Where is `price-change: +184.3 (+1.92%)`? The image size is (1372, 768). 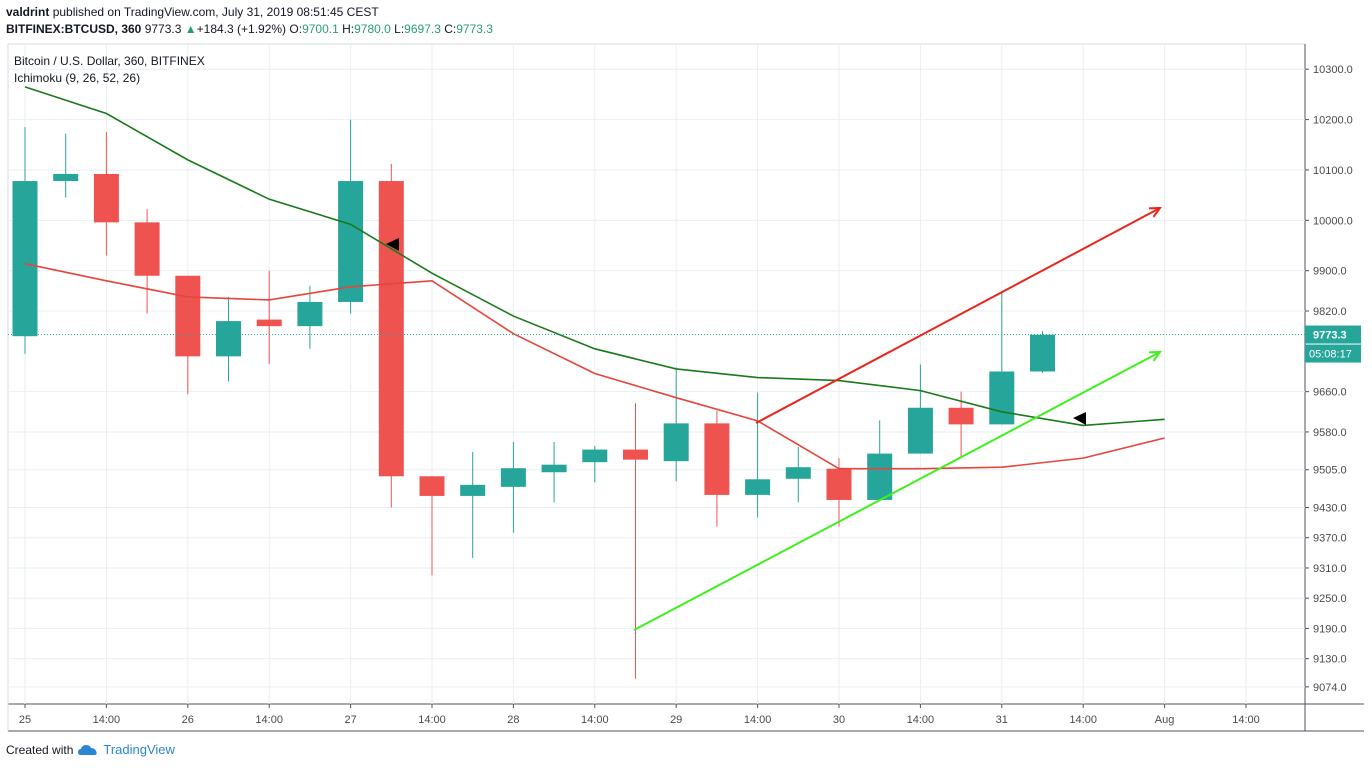
price-change: +184.3 (+1.92%) is located at coordinates (241, 29).